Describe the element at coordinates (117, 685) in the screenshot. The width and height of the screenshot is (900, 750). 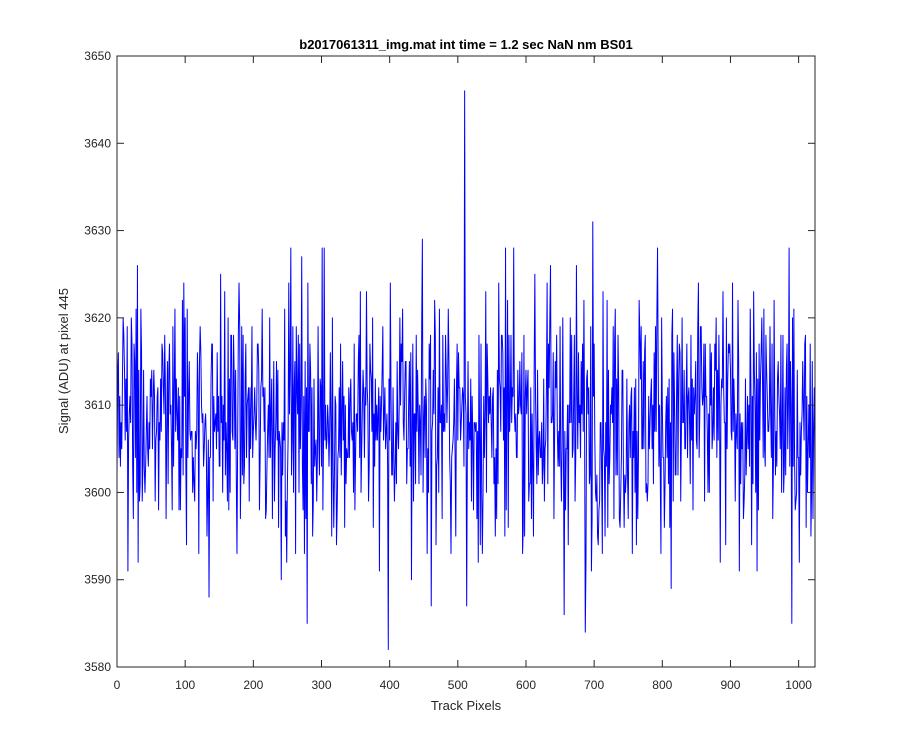
I see `x-tick-label: 0` at that location.